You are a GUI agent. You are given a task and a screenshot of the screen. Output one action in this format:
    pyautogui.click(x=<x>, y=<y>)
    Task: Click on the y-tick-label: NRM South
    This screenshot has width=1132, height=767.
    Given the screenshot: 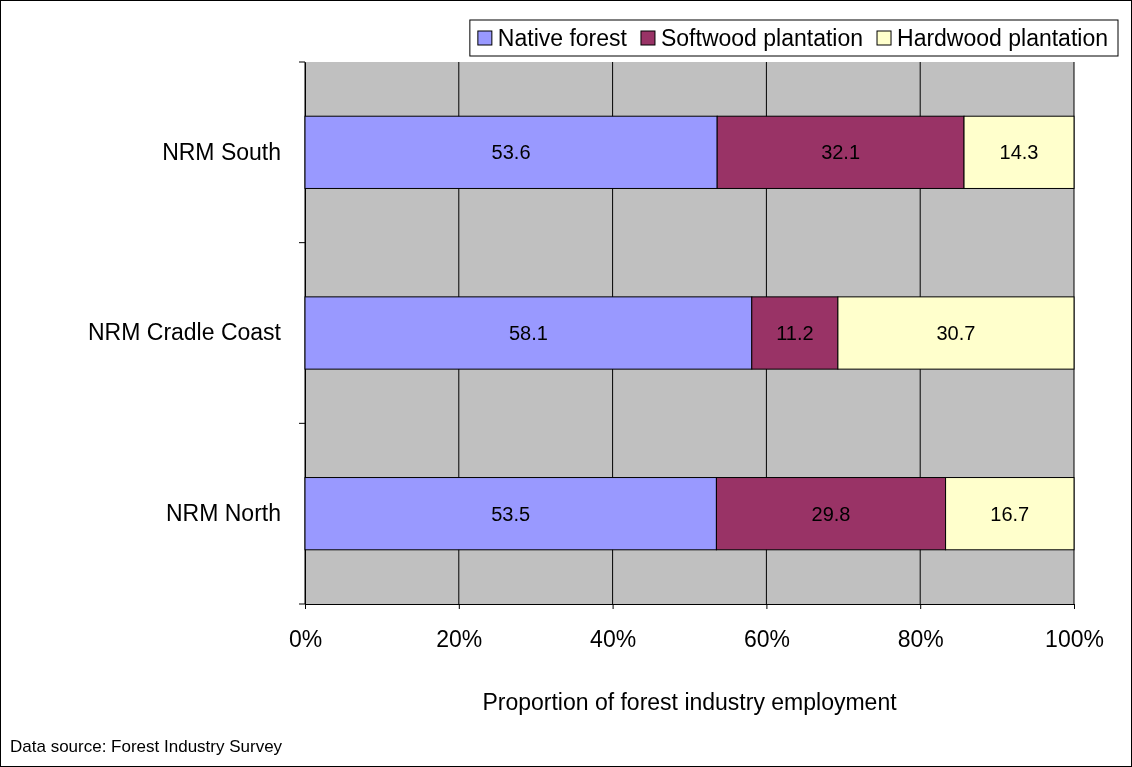 What is the action you would take?
    pyautogui.click(x=221, y=151)
    